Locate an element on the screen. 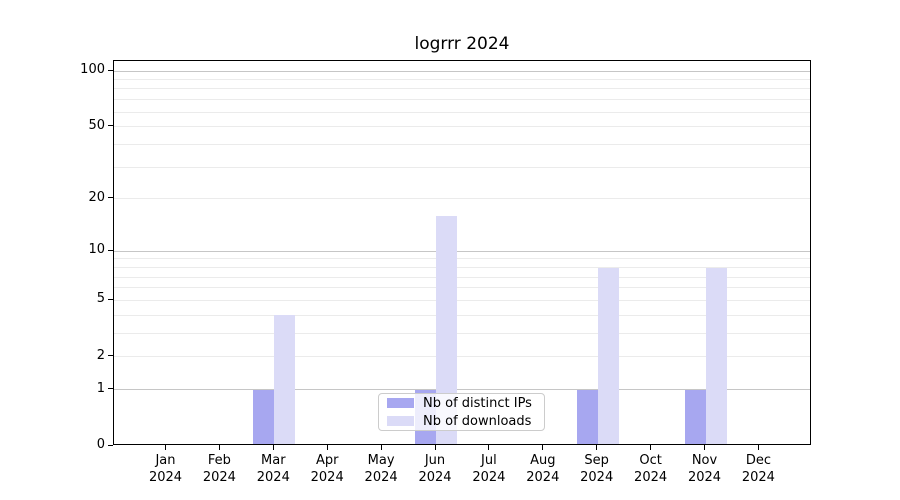  x-axis-tick-label: Sep 2024 is located at coordinates (597, 469).